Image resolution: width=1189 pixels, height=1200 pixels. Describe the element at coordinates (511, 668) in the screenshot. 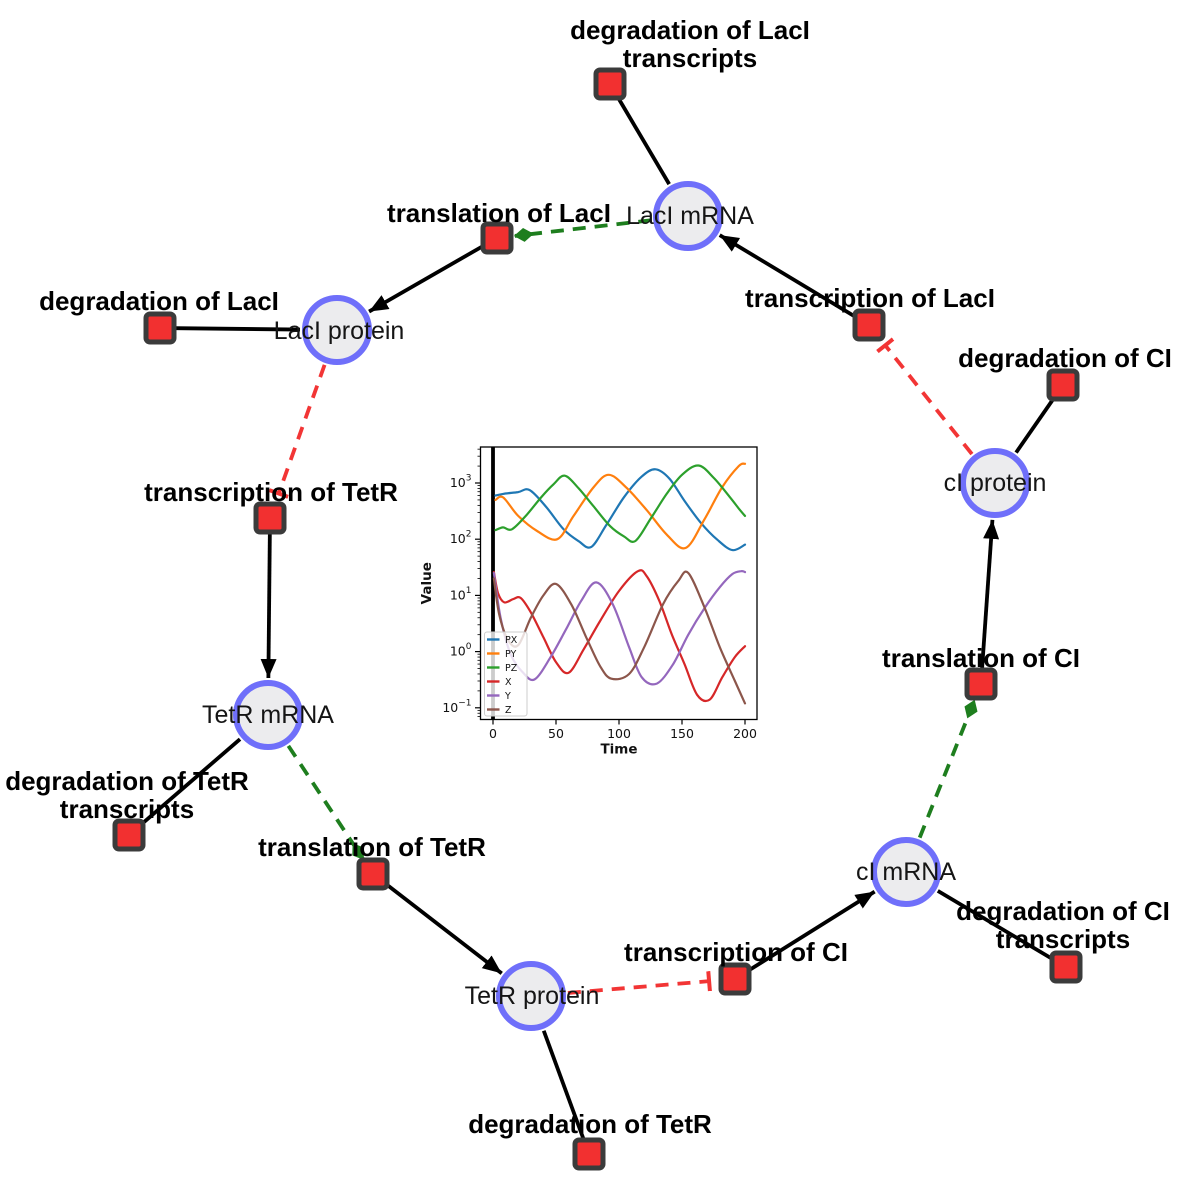

I see `legend-label-PZ: PZ` at that location.